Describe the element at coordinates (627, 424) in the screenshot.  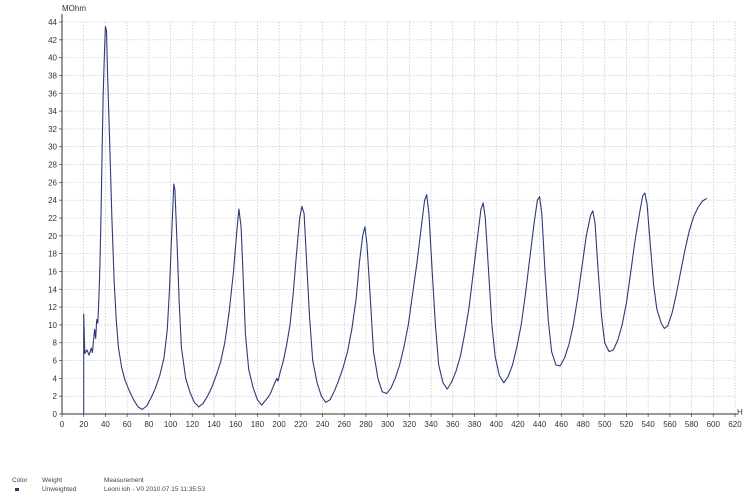
I see `x-tick-label: 520` at that location.